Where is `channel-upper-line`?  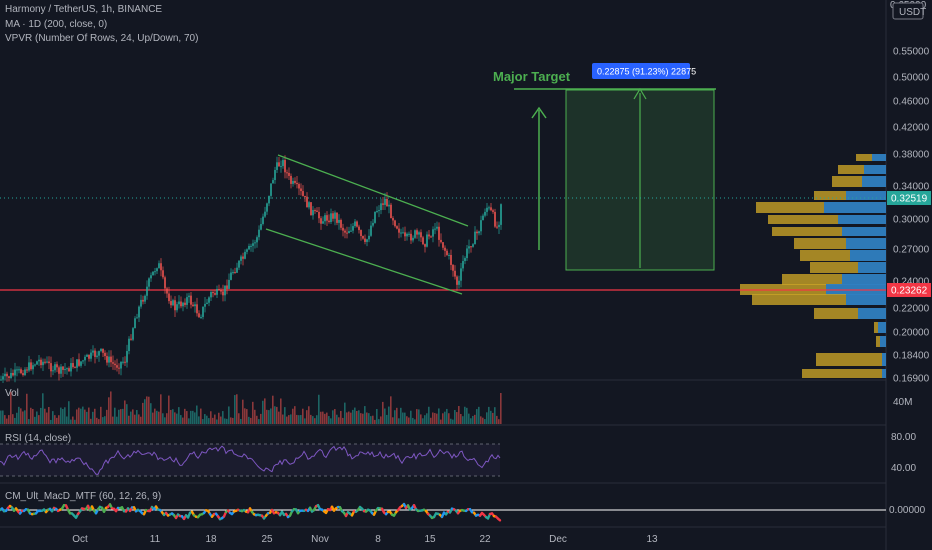
channel-upper-line is located at coordinates (373, 190).